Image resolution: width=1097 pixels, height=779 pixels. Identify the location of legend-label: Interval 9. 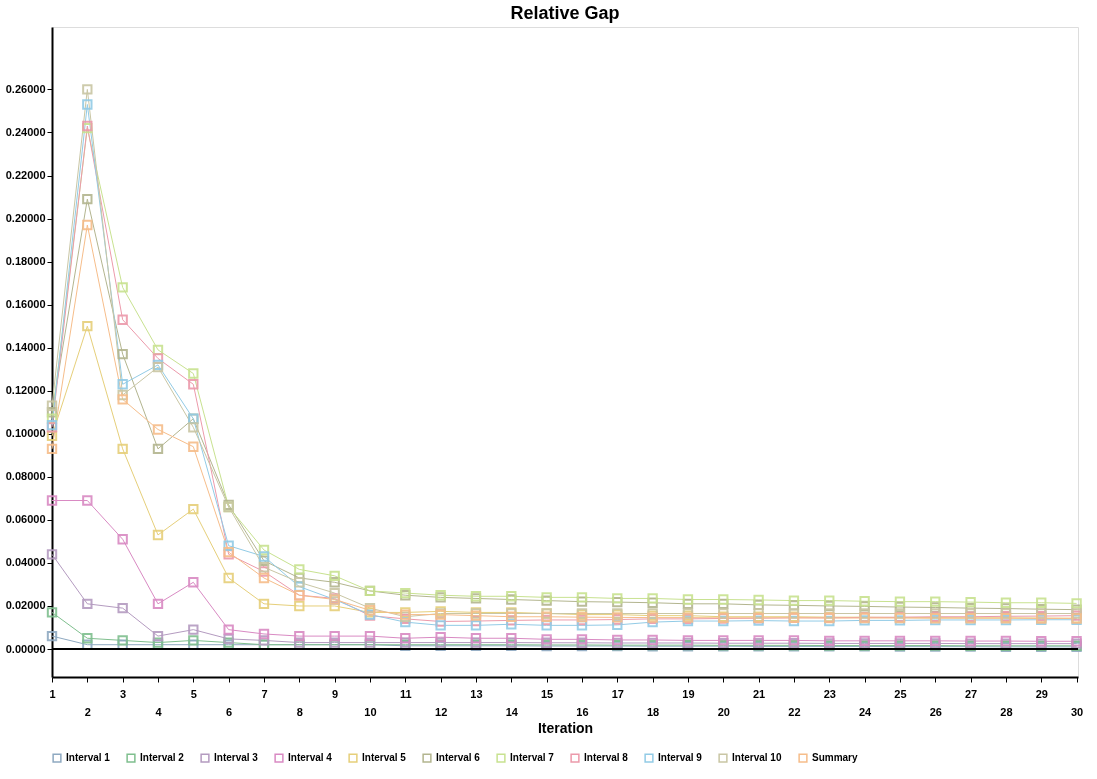
(680, 758).